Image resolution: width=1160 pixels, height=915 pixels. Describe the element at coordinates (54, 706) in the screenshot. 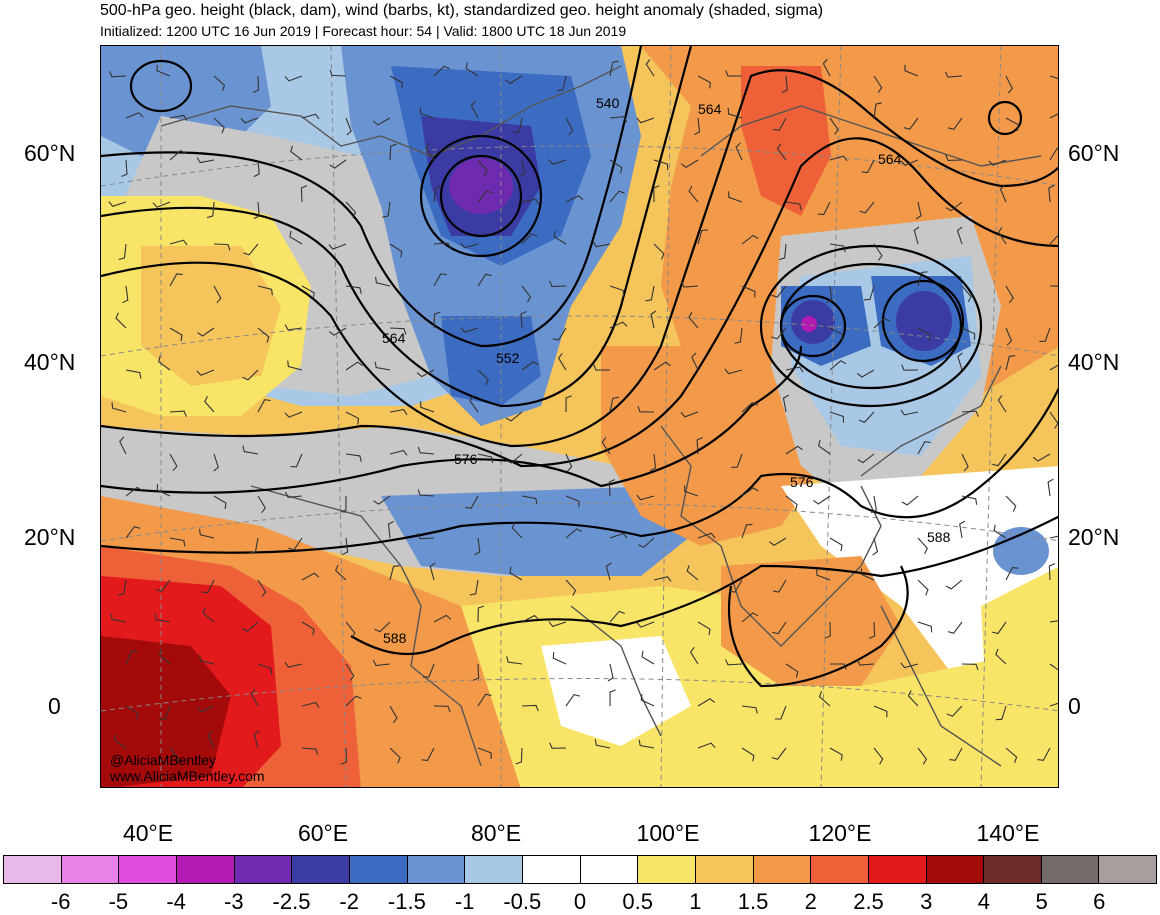

I see `lat-label: 0` at that location.